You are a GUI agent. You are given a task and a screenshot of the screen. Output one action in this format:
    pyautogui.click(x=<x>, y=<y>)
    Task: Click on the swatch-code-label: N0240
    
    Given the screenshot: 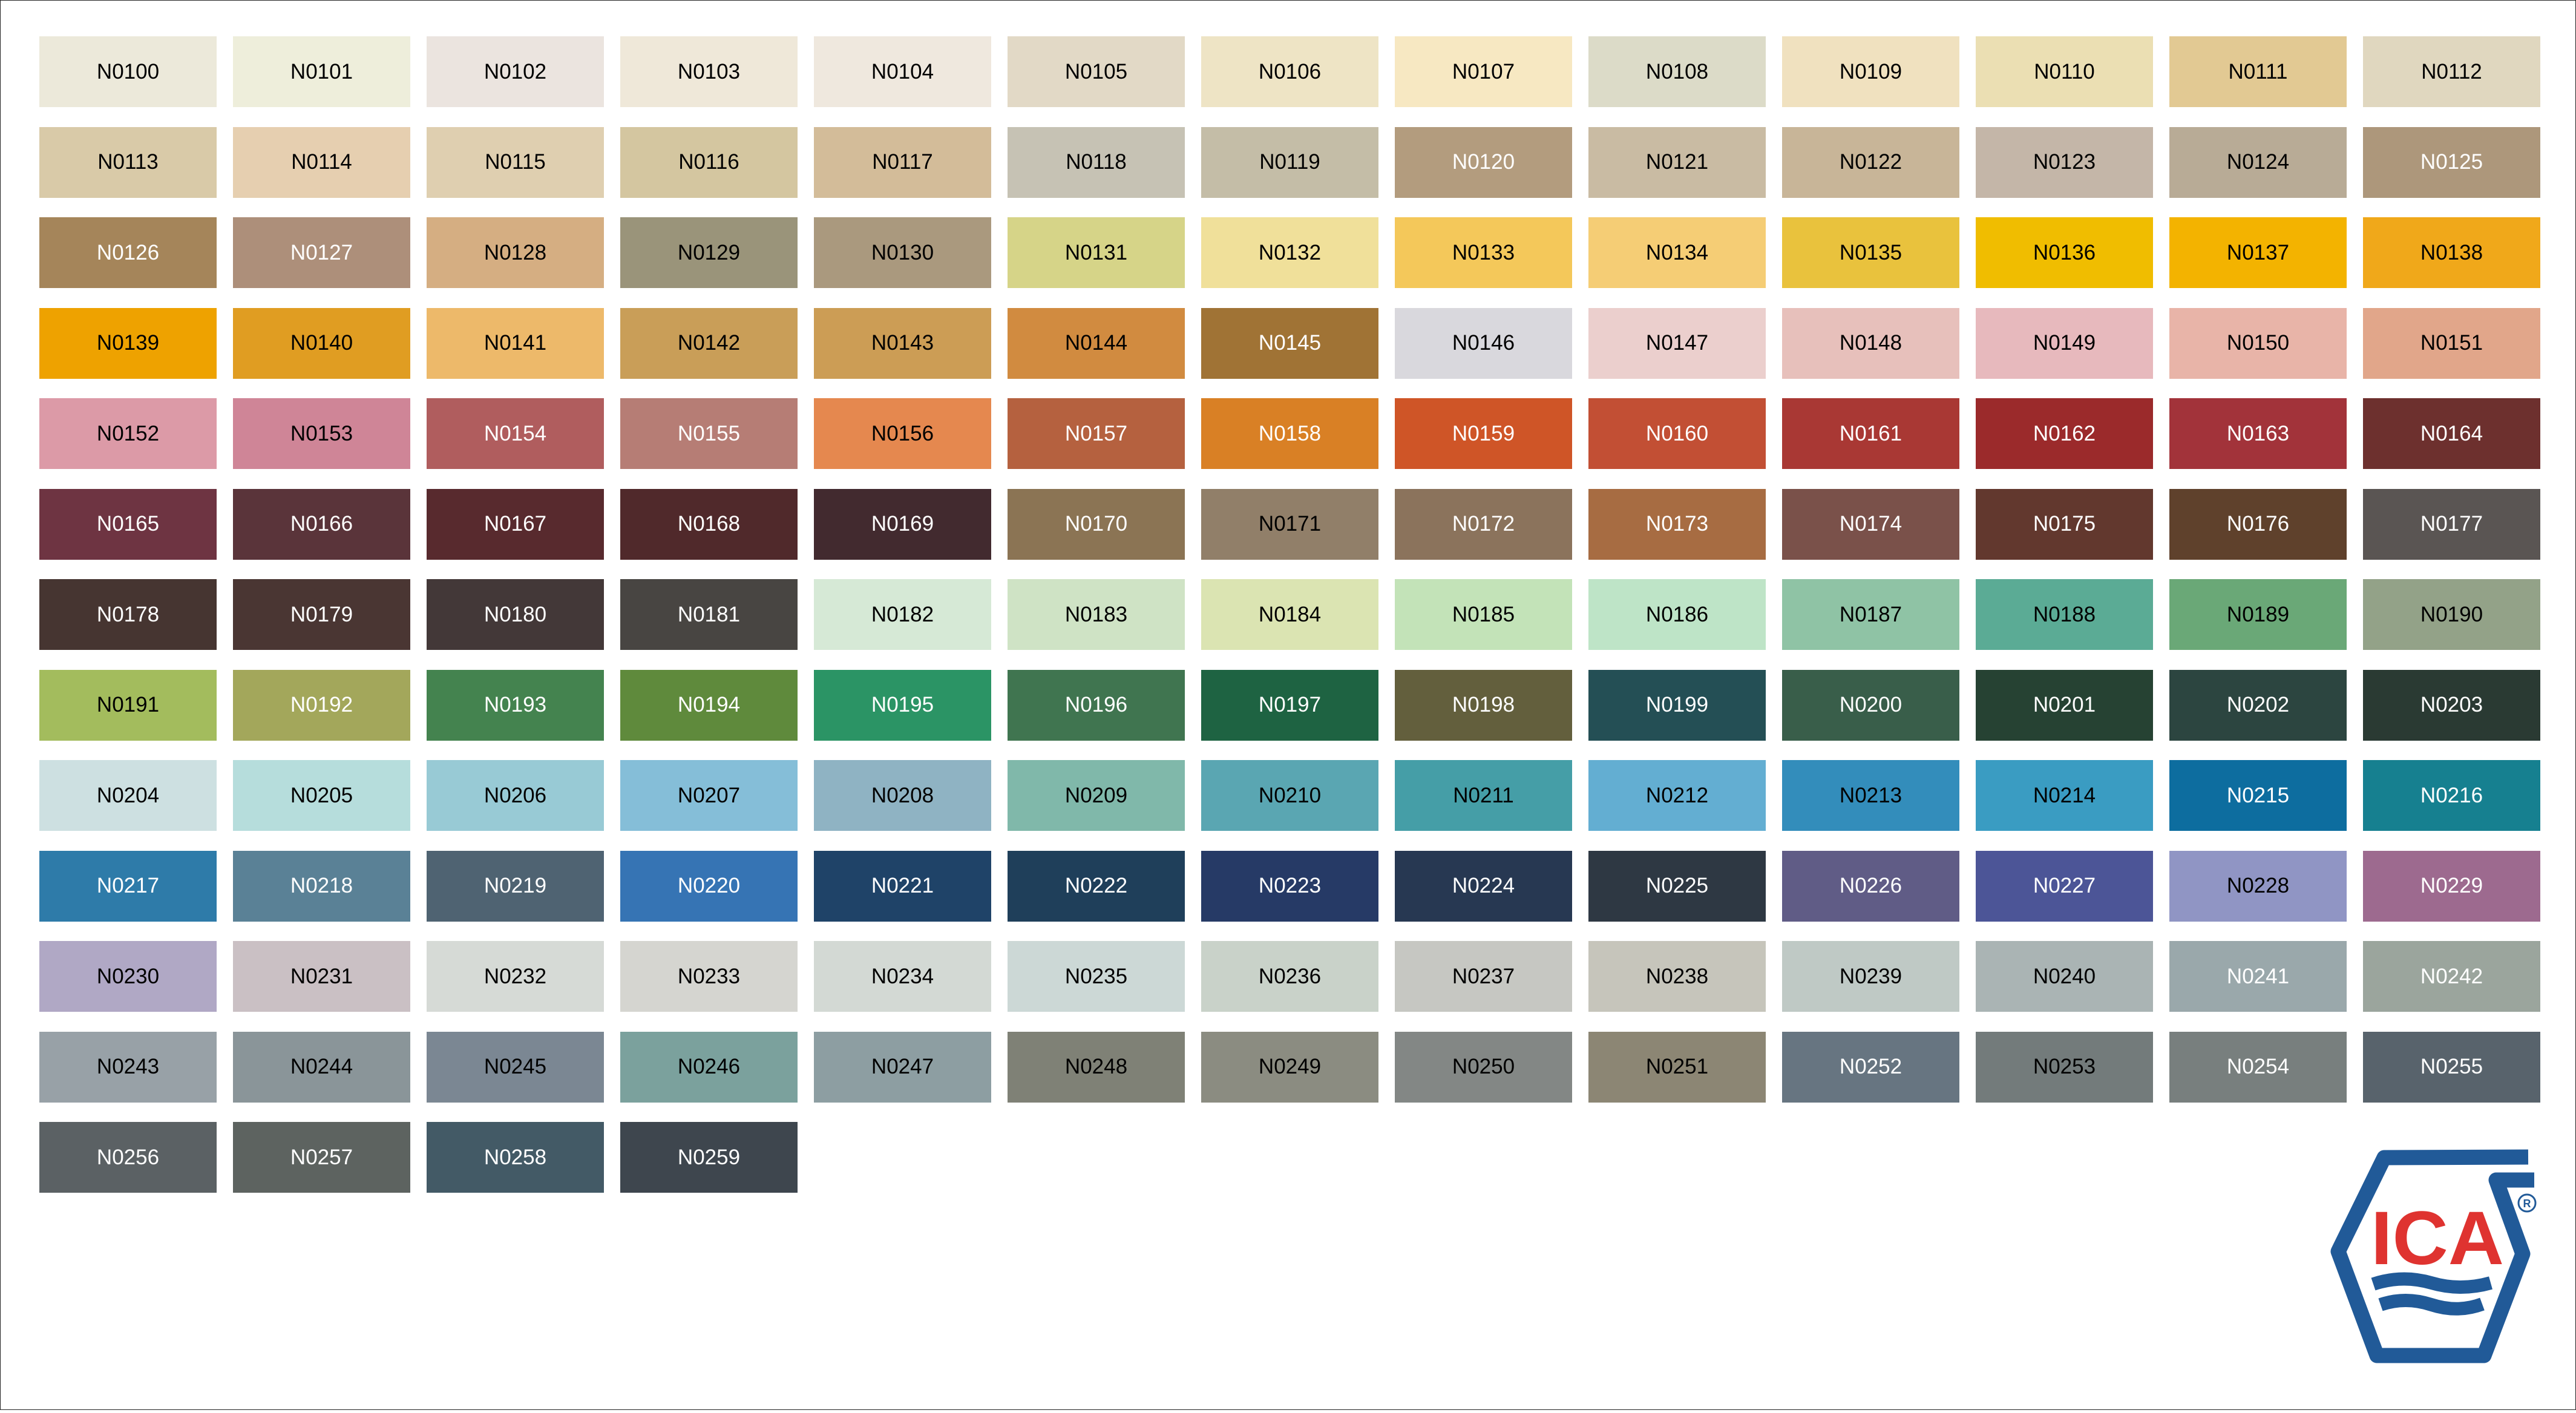 What is the action you would take?
    pyautogui.click(x=2064, y=976)
    